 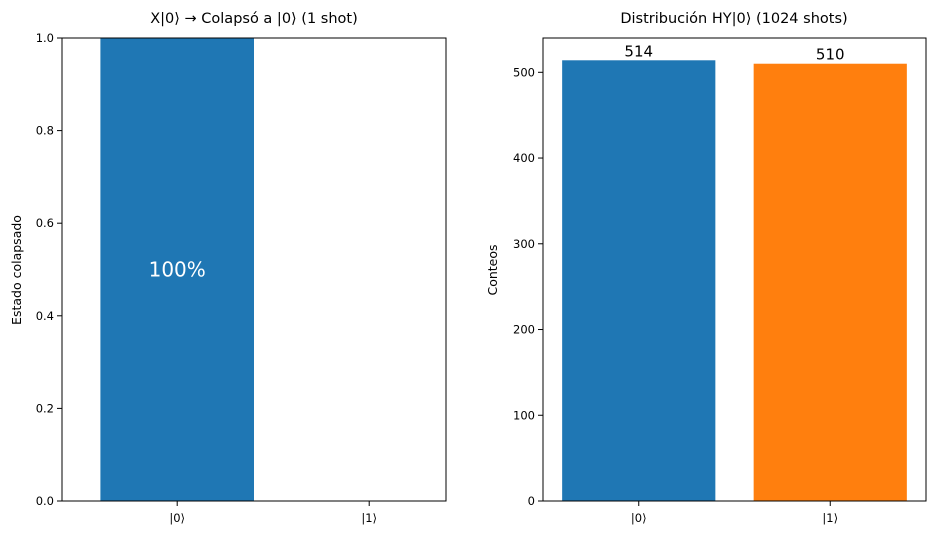 I want to click on y-tick-label: 0.4, so click(x=45, y=316).